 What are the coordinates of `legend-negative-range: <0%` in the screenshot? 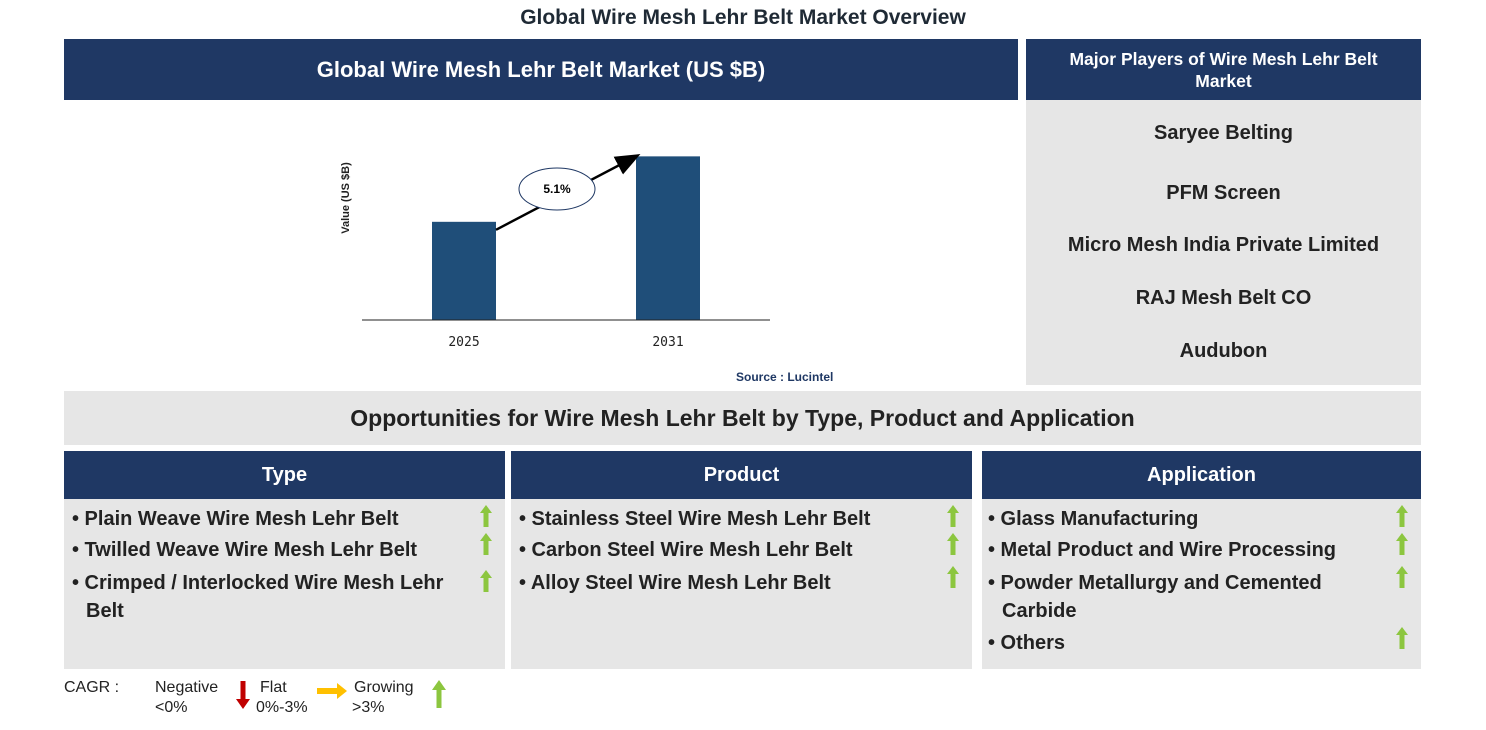 It's located at (171, 707).